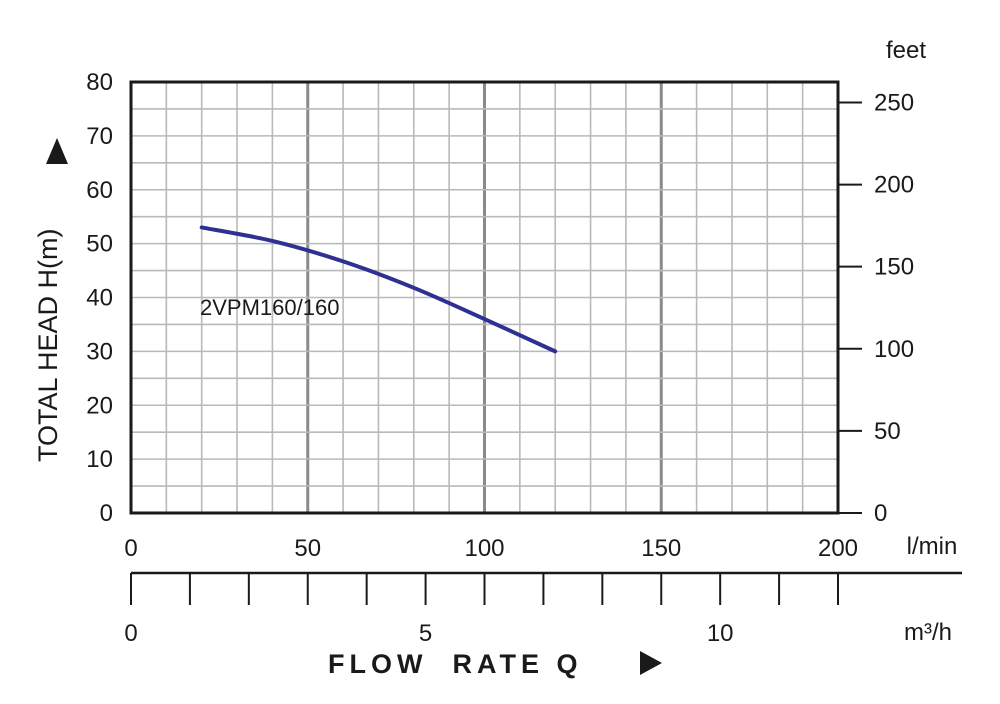  What do you see at coordinates (99, 459) in the screenshot?
I see `y-tick-label: 10` at bounding box center [99, 459].